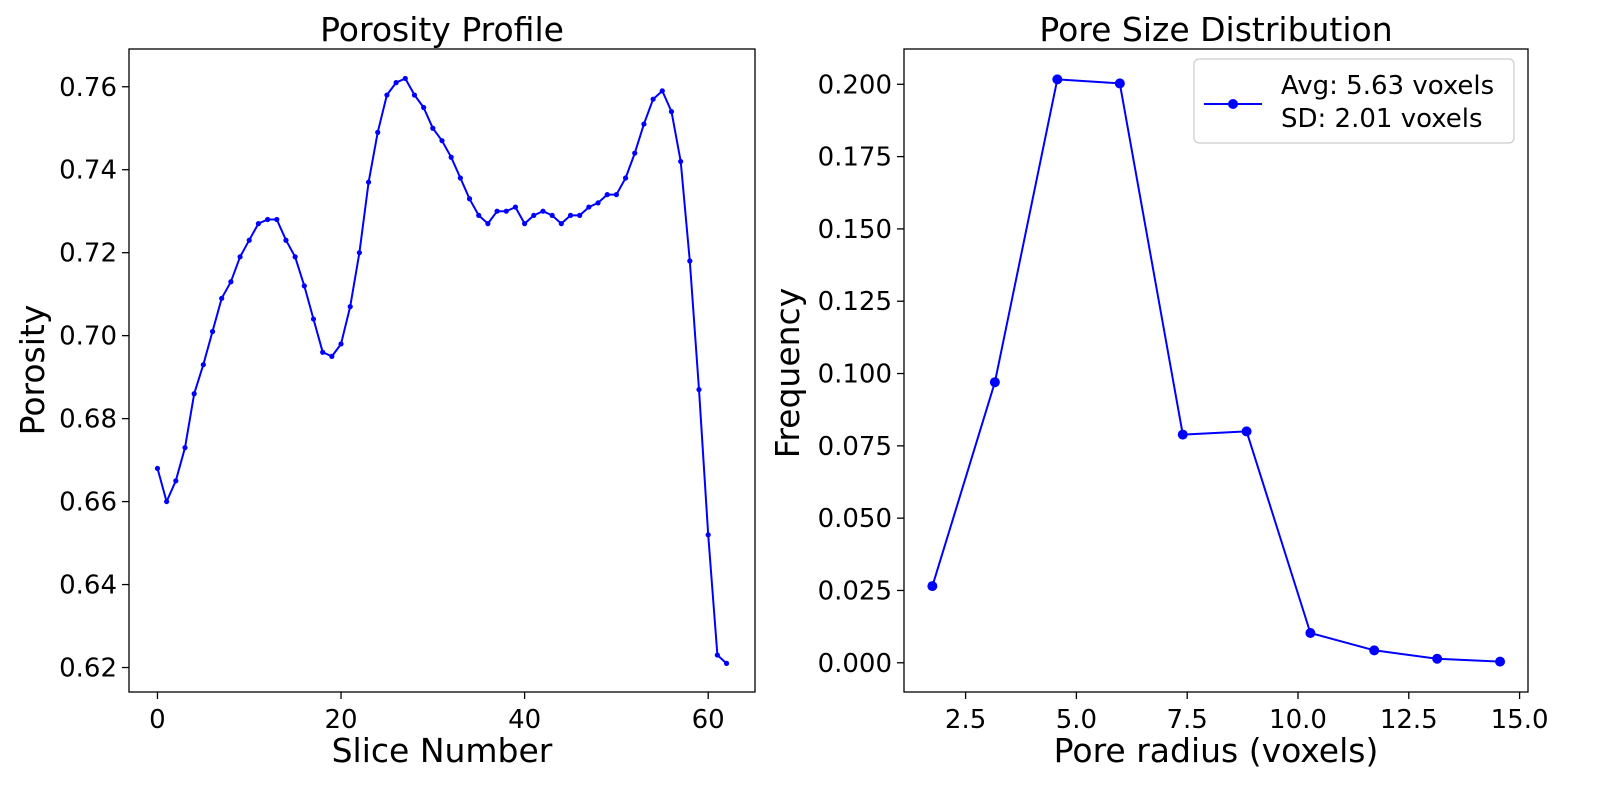  What do you see at coordinates (855, 85) in the screenshot?
I see `y-tick-label: 0.200` at bounding box center [855, 85].